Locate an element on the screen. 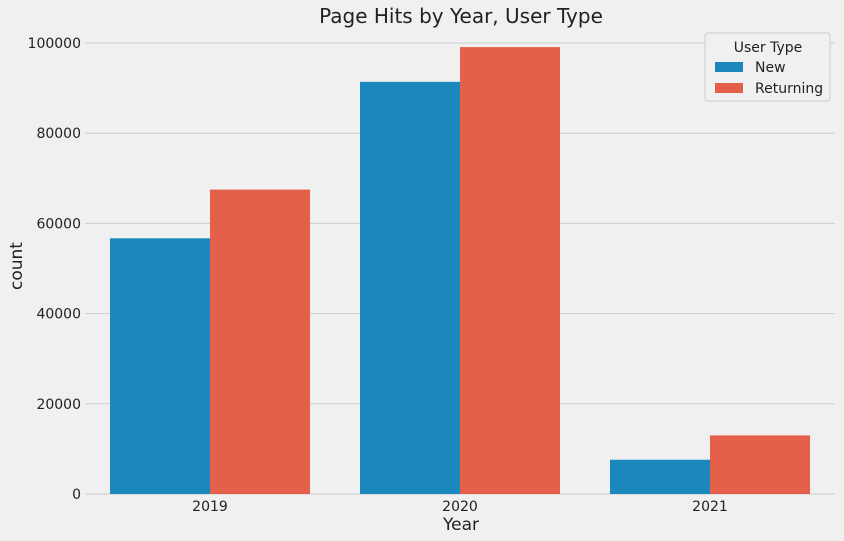 This screenshot has height=541, width=844. x-tick-label: 2019 is located at coordinates (210, 507).